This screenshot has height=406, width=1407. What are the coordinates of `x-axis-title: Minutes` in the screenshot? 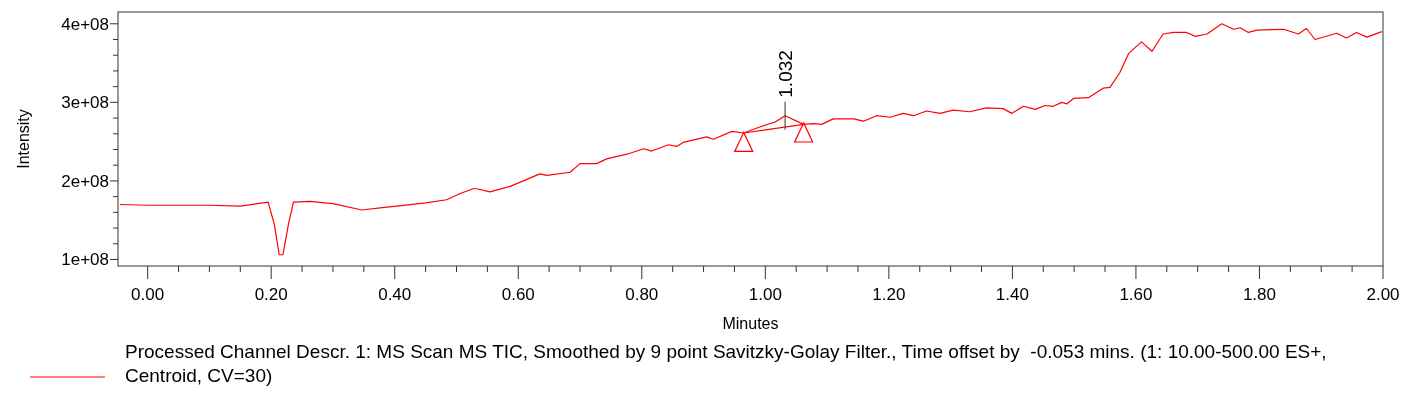 It's located at (750, 323).